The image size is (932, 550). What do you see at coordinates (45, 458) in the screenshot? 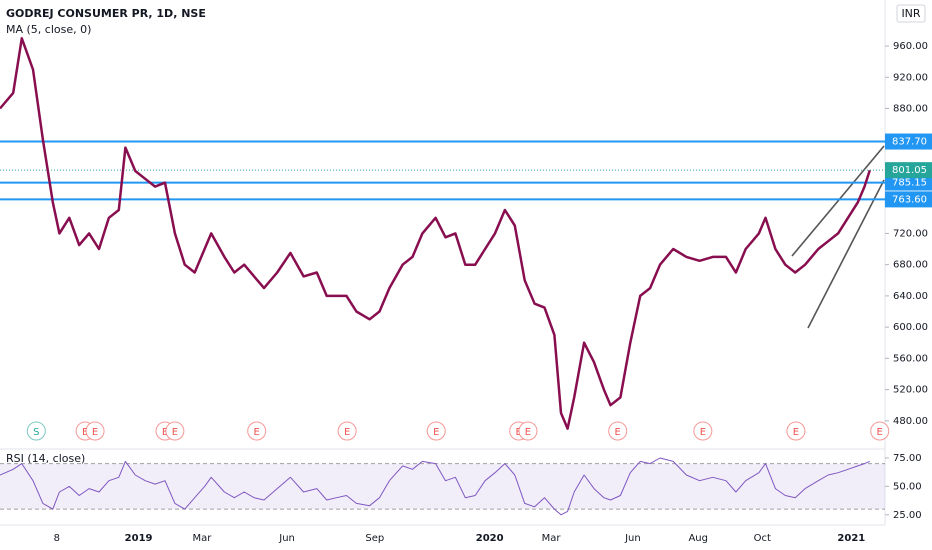
I see `rsi-label: RSI (14, close)` at bounding box center [45, 458].